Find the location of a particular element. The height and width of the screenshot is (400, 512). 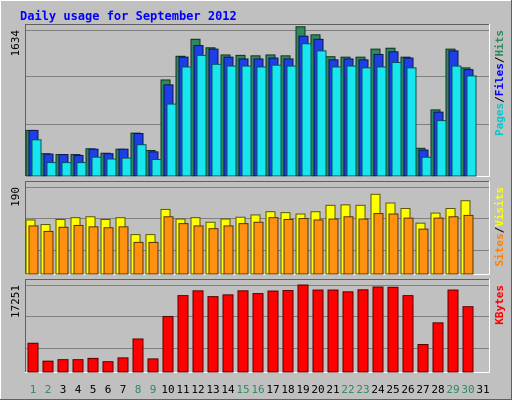

hits-files-pages-legend-pages: Pages is located at coordinates (499, 119).